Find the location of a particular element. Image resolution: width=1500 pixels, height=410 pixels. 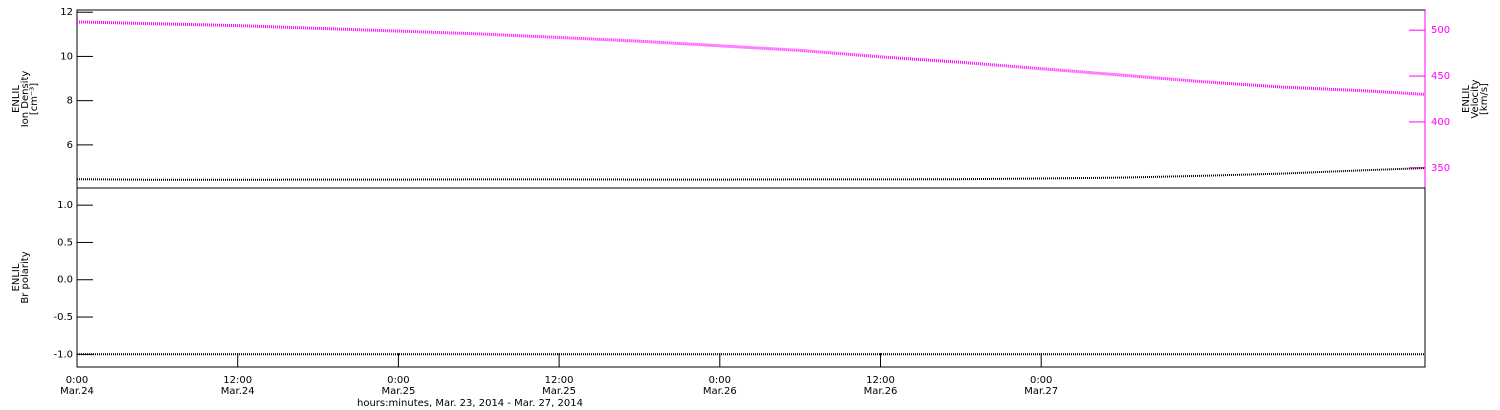

y-tick-label: 1.0 is located at coordinates (65, 205).